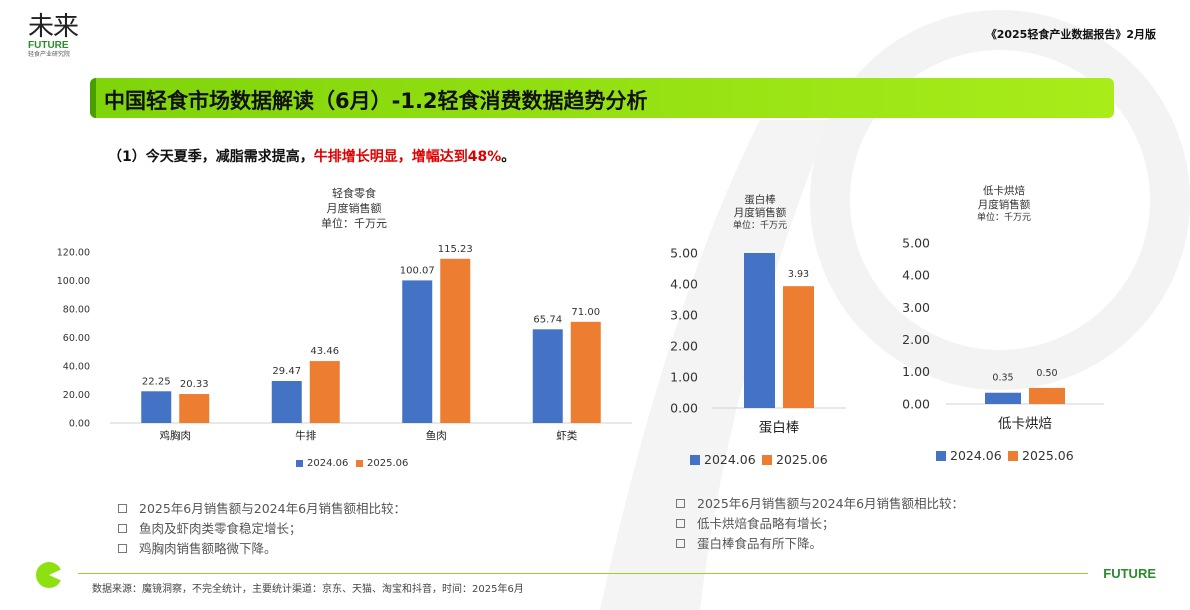  I want to click on chart1-title: 轻食零食, so click(354, 193).